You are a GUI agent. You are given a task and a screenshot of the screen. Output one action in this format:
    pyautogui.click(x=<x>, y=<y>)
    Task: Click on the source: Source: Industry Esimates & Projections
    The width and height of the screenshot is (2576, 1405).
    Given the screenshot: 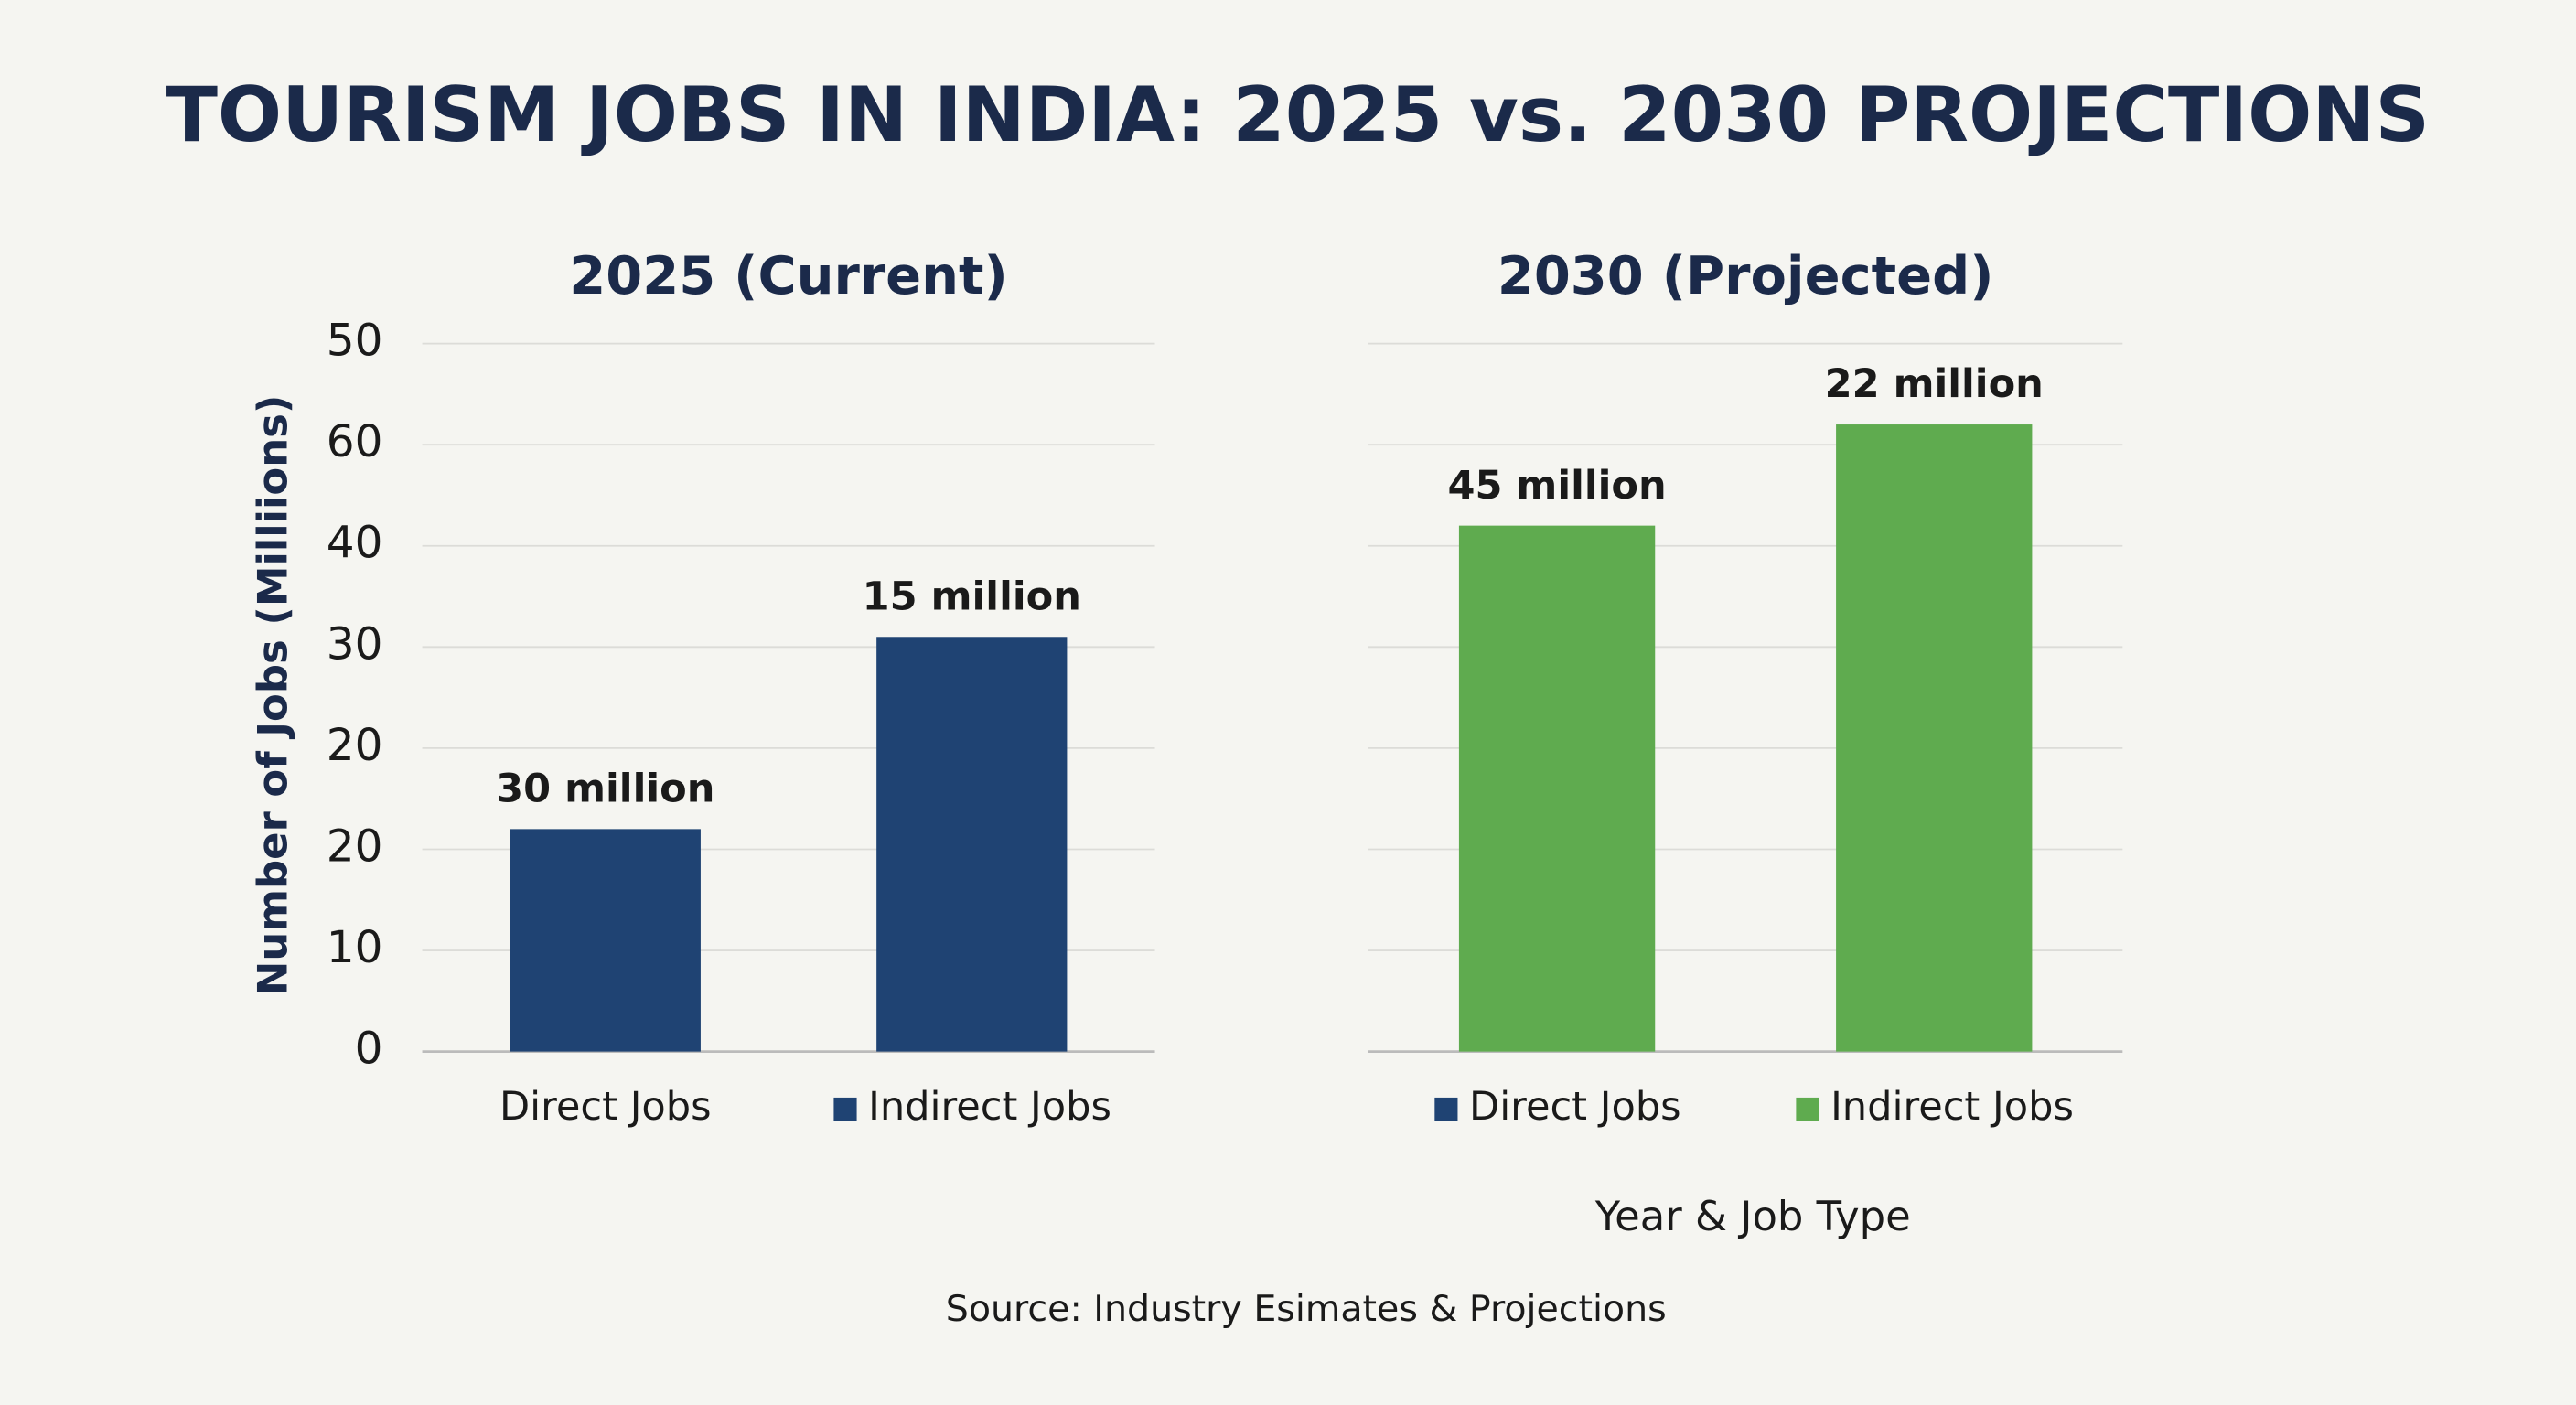 What is the action you would take?
    pyautogui.click(x=1307, y=1309)
    